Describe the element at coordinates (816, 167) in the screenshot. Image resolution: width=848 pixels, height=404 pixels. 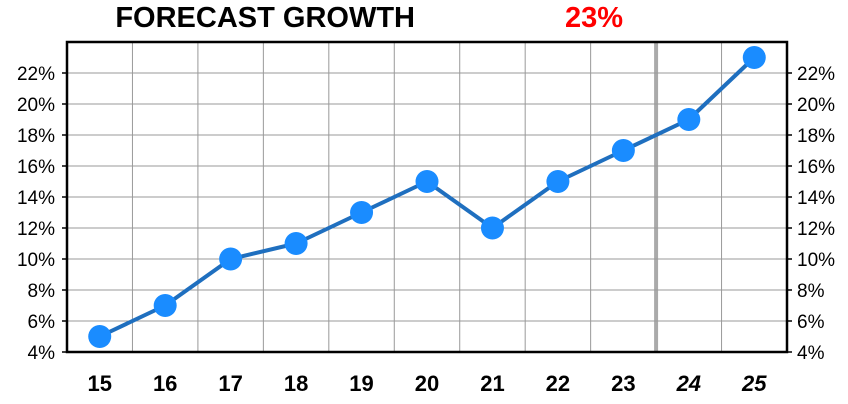
I see `y-tick-label-right: 16%` at that location.